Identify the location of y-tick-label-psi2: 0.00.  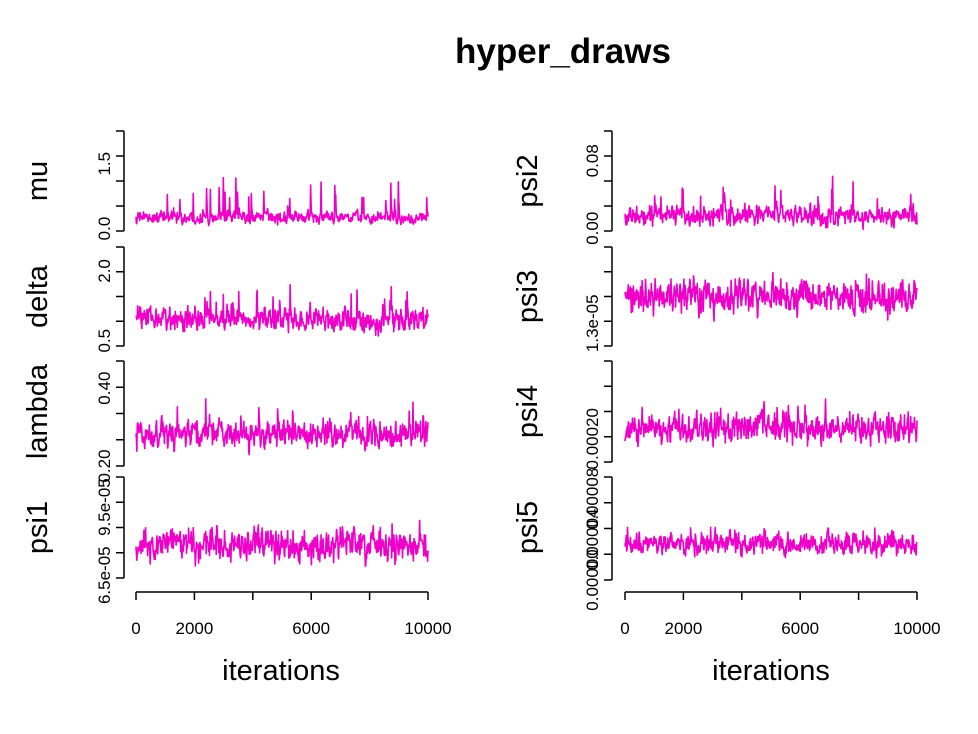
(592, 228).